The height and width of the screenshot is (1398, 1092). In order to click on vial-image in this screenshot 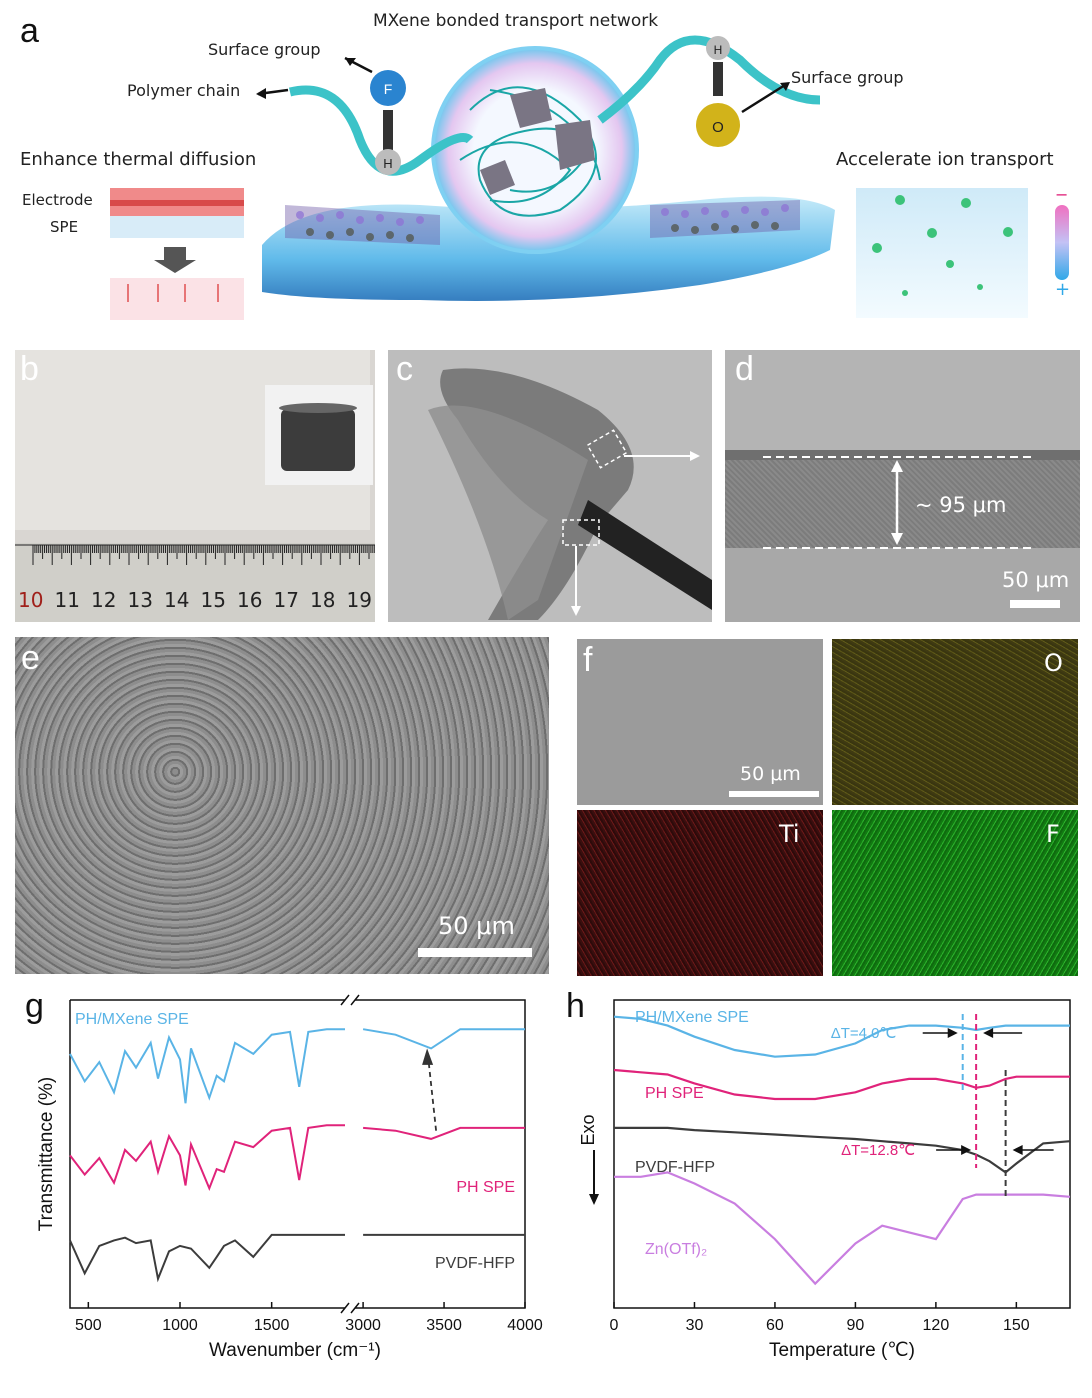, I will do `click(319, 435)`.